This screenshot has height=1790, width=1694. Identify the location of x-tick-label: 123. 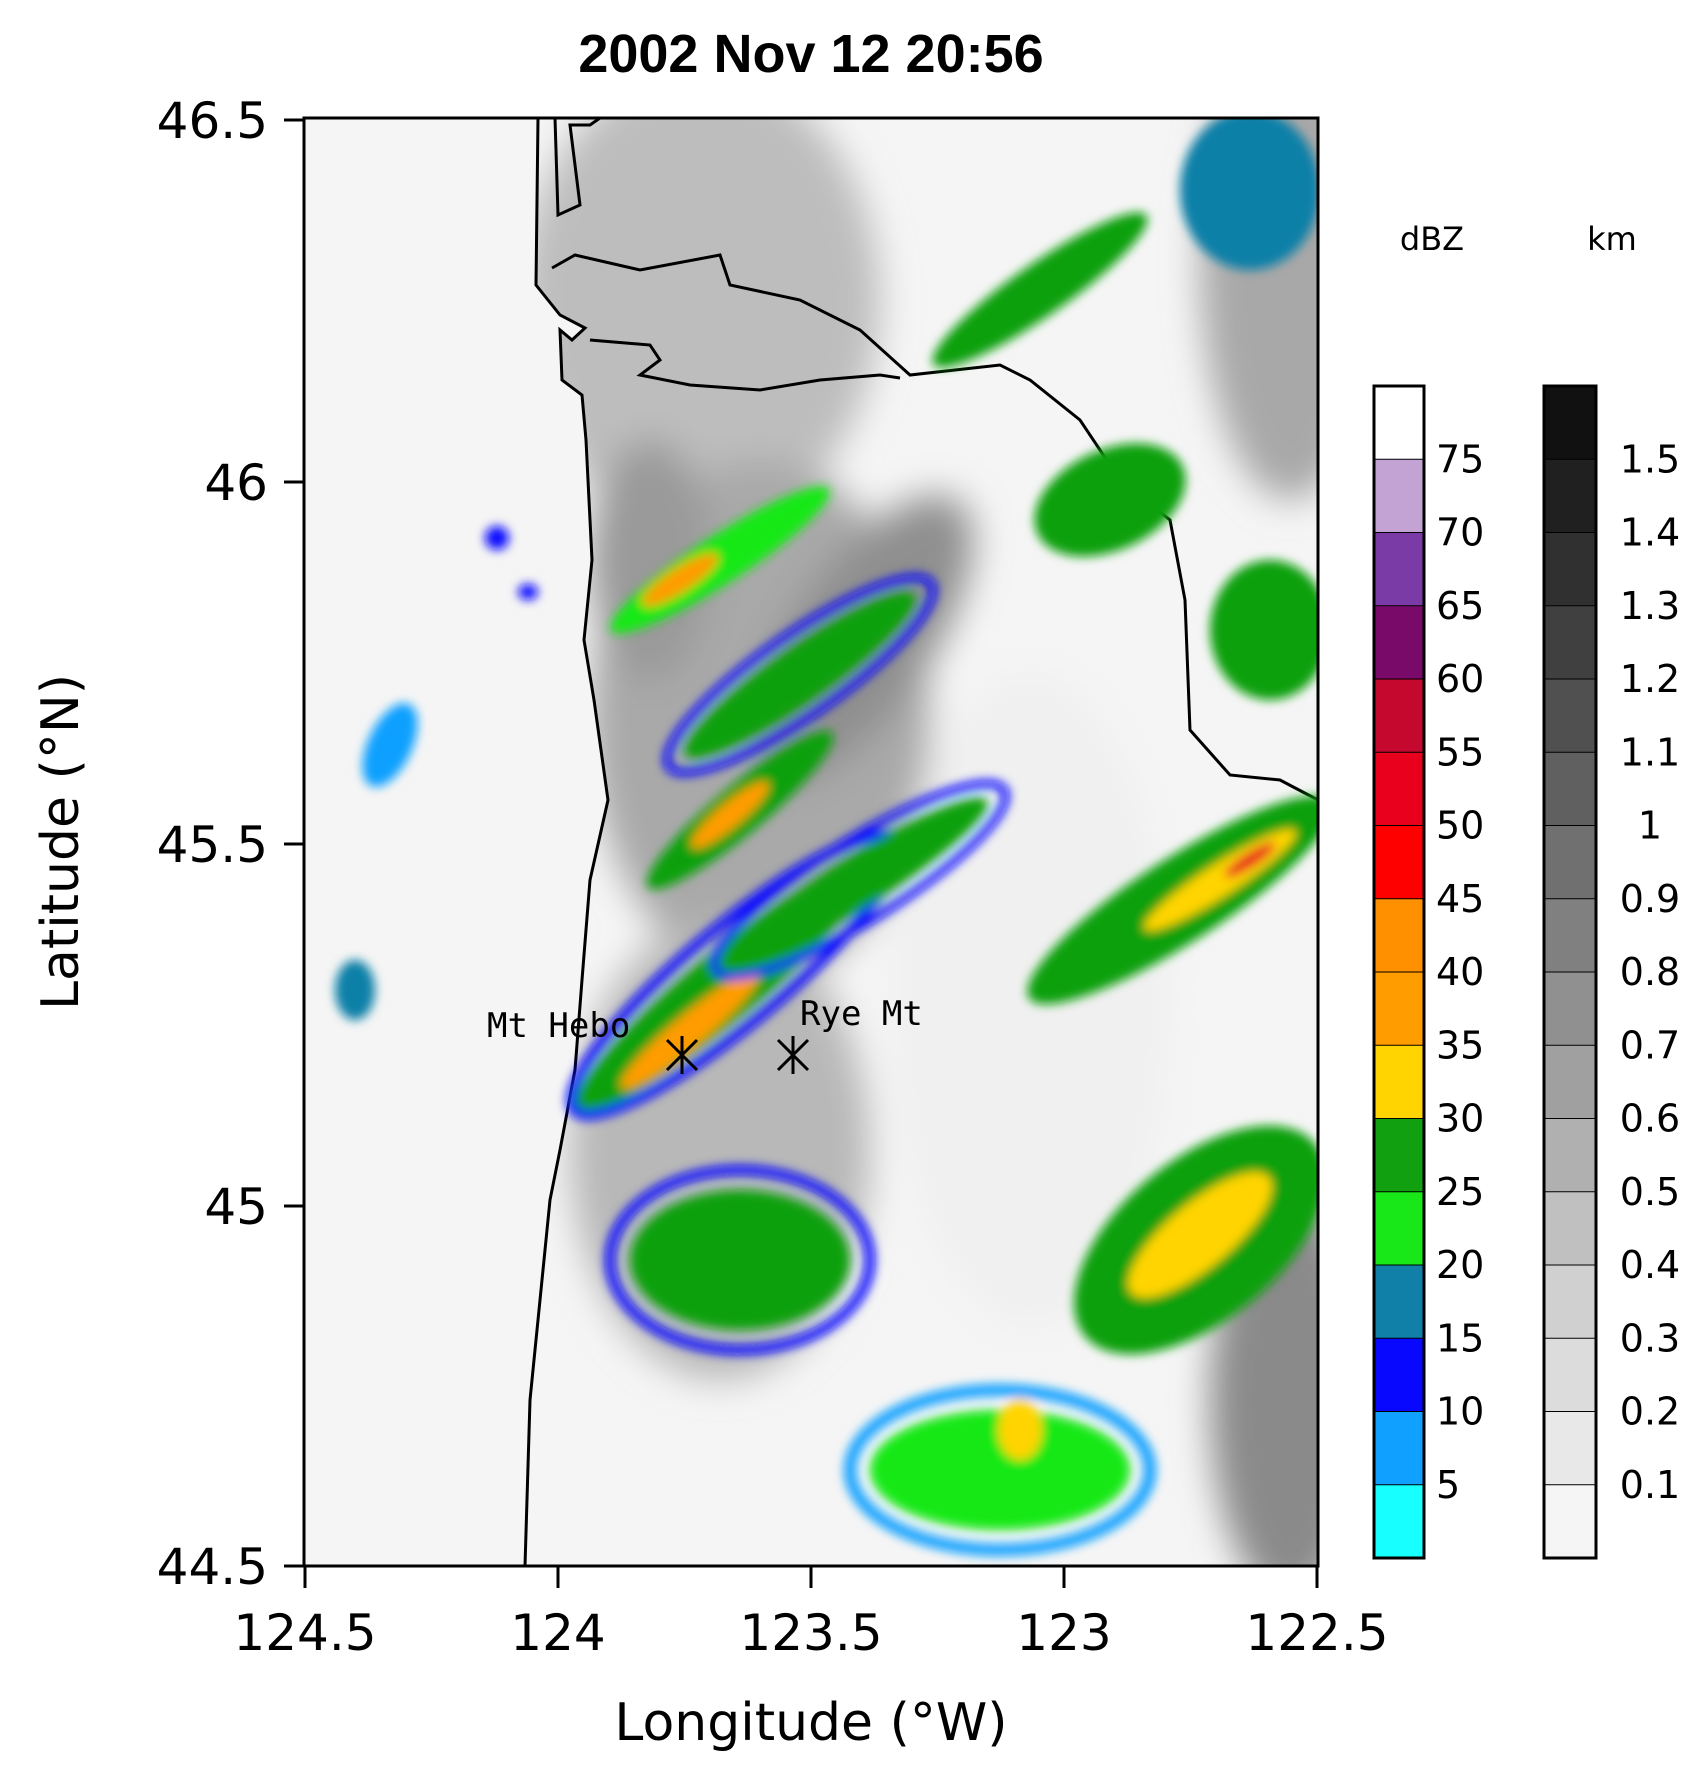
(1063, 1633).